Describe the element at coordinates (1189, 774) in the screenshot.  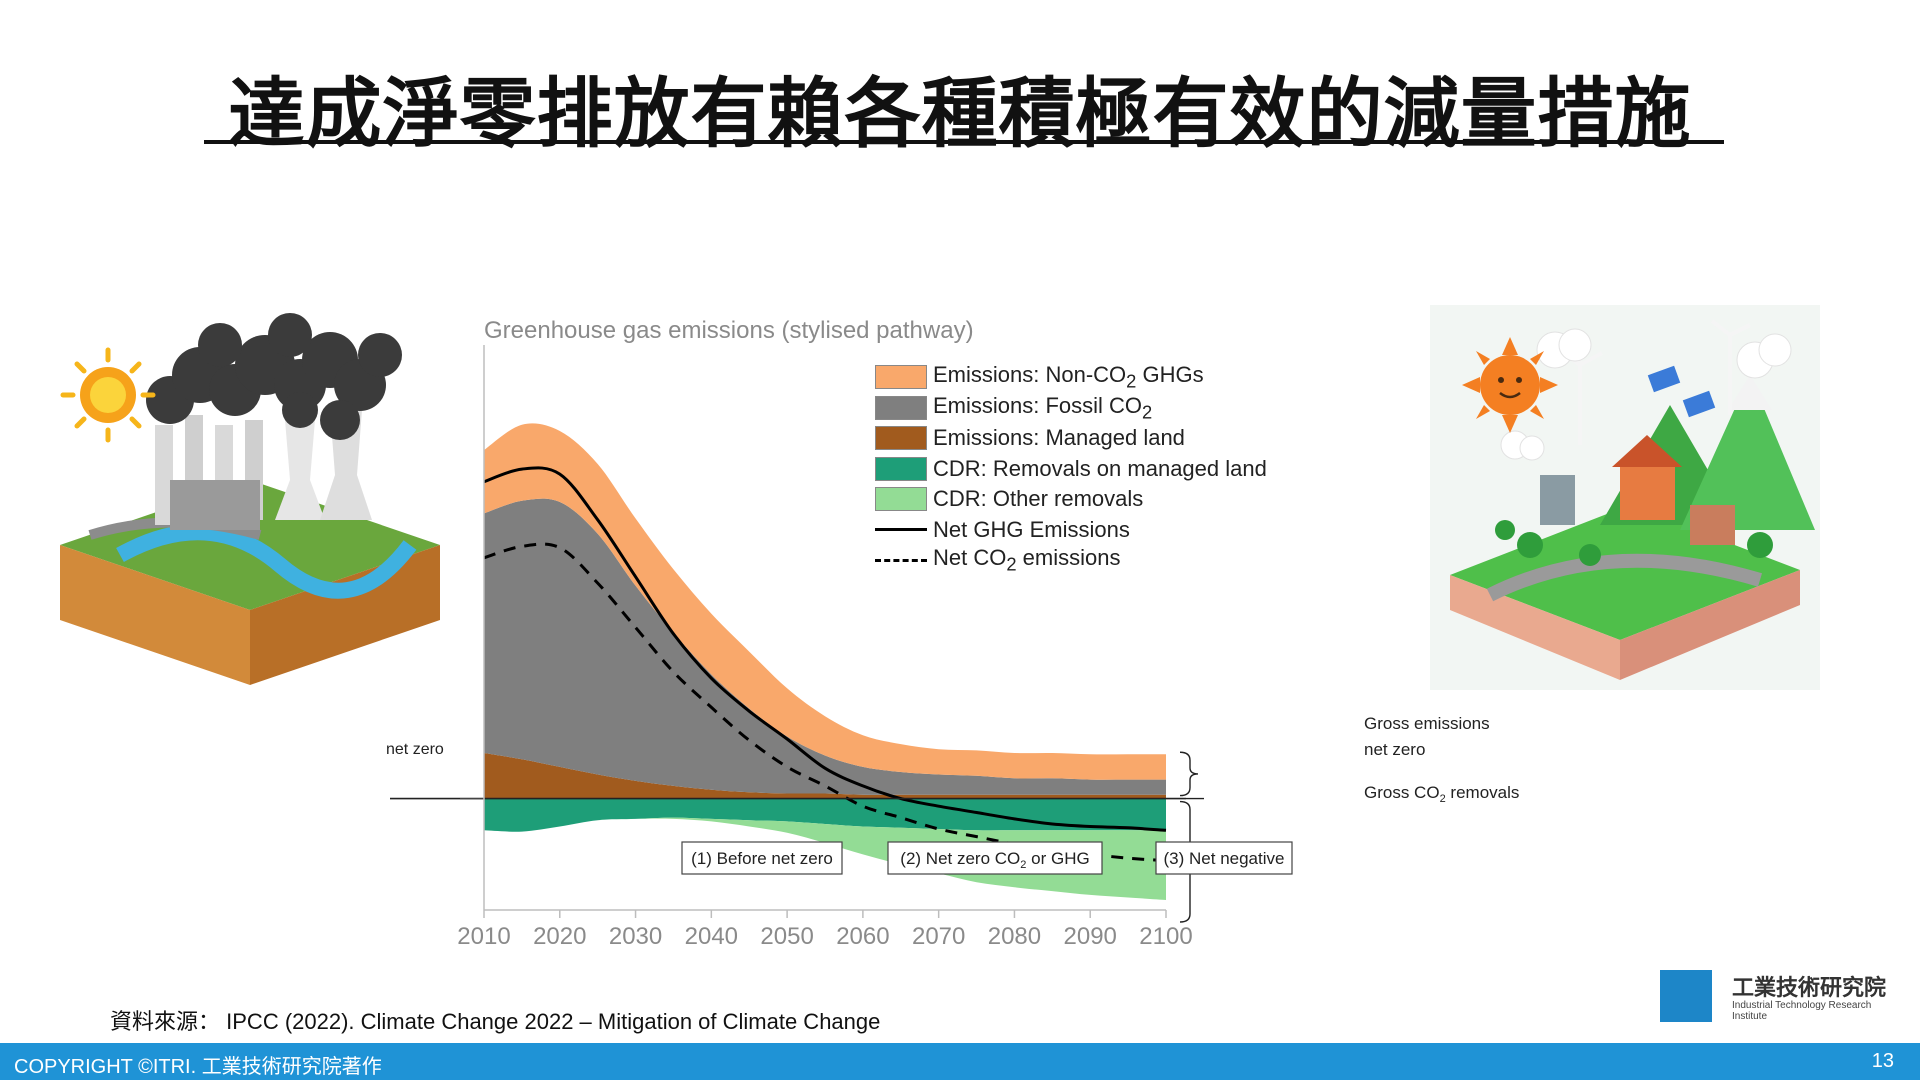
I see `gross-emissions-brace` at that location.